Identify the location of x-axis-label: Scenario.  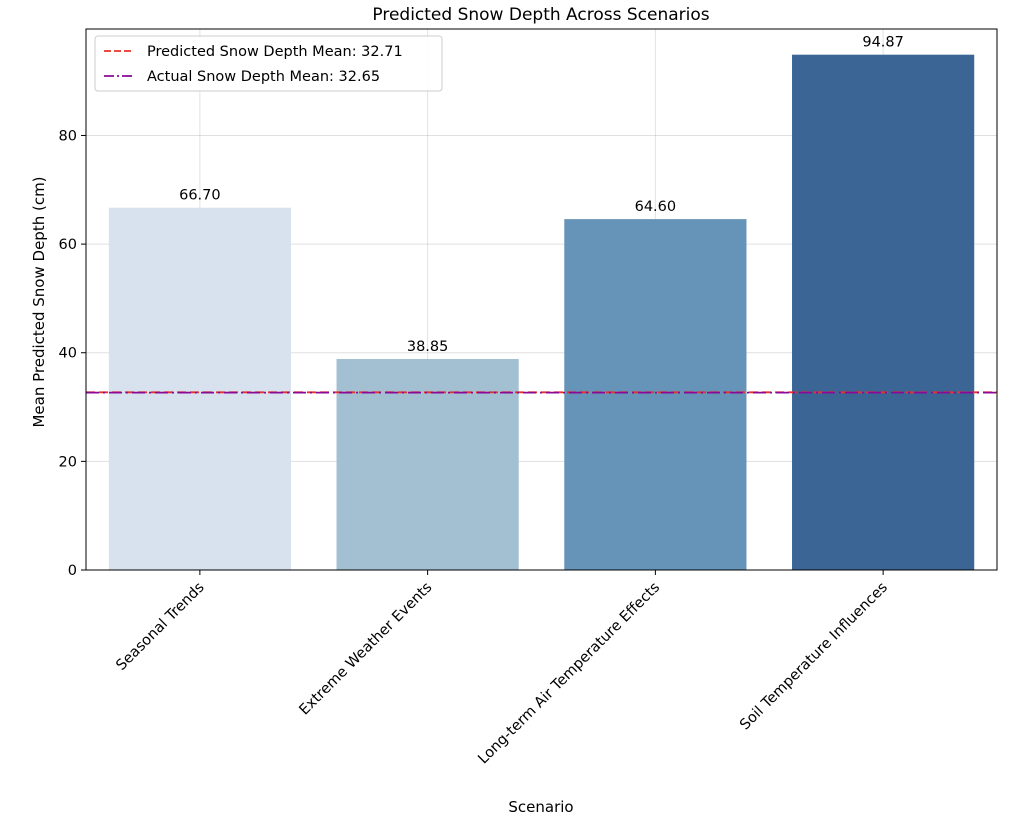
(540, 807).